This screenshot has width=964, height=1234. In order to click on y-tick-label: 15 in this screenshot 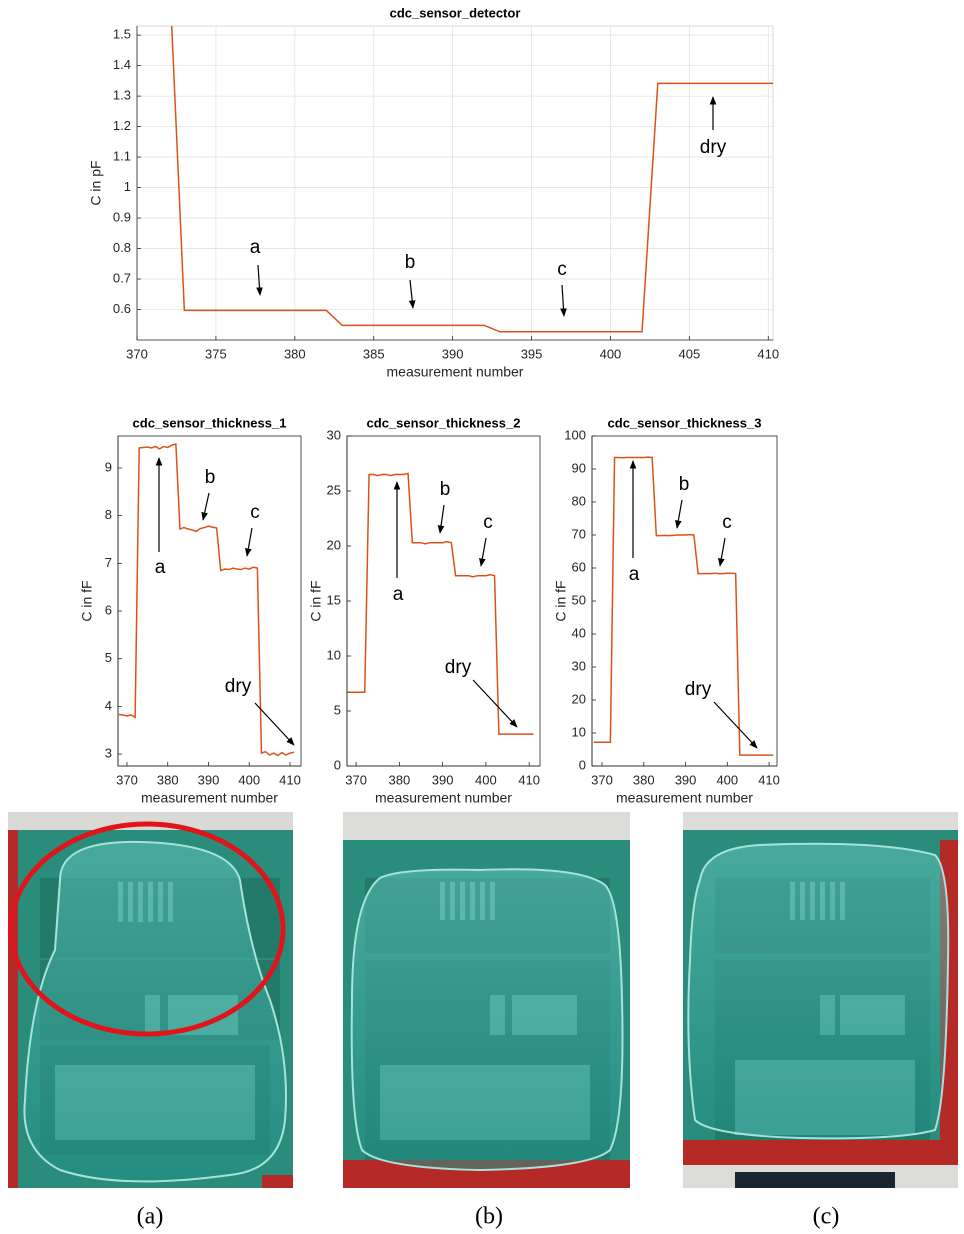, I will do `click(334, 599)`.